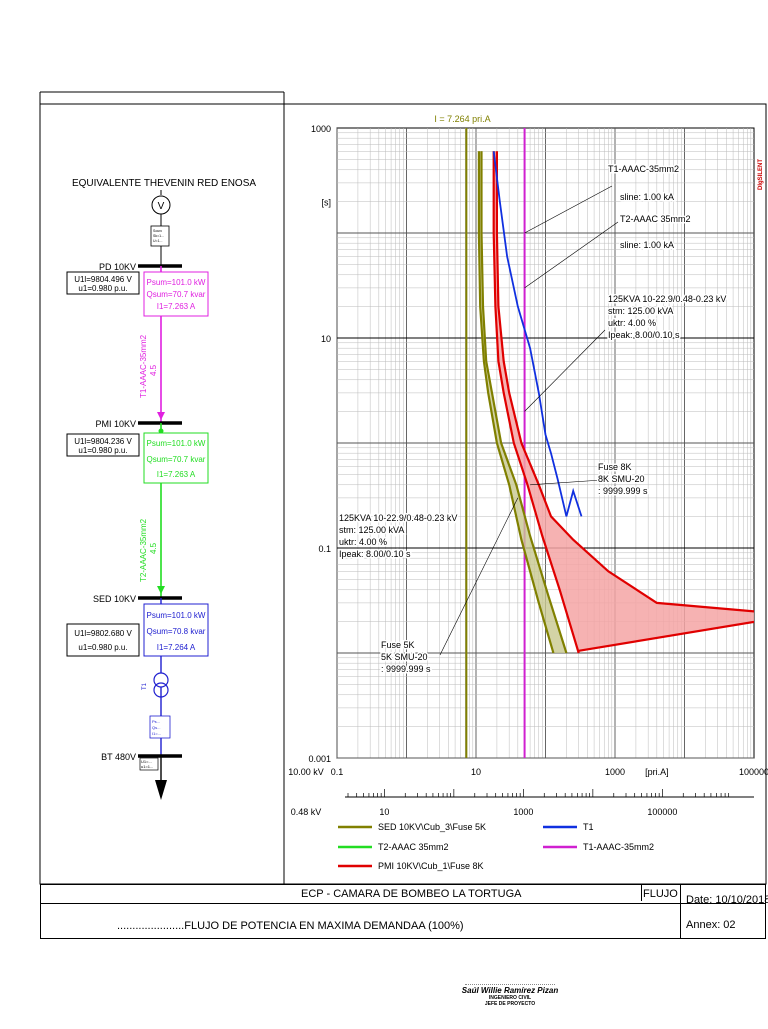 This screenshot has width=768, height=1029. What do you see at coordinates (432, 827) in the screenshot?
I see `legend-label: SED 10KV\Cub_3\Fuse 5K` at bounding box center [432, 827].